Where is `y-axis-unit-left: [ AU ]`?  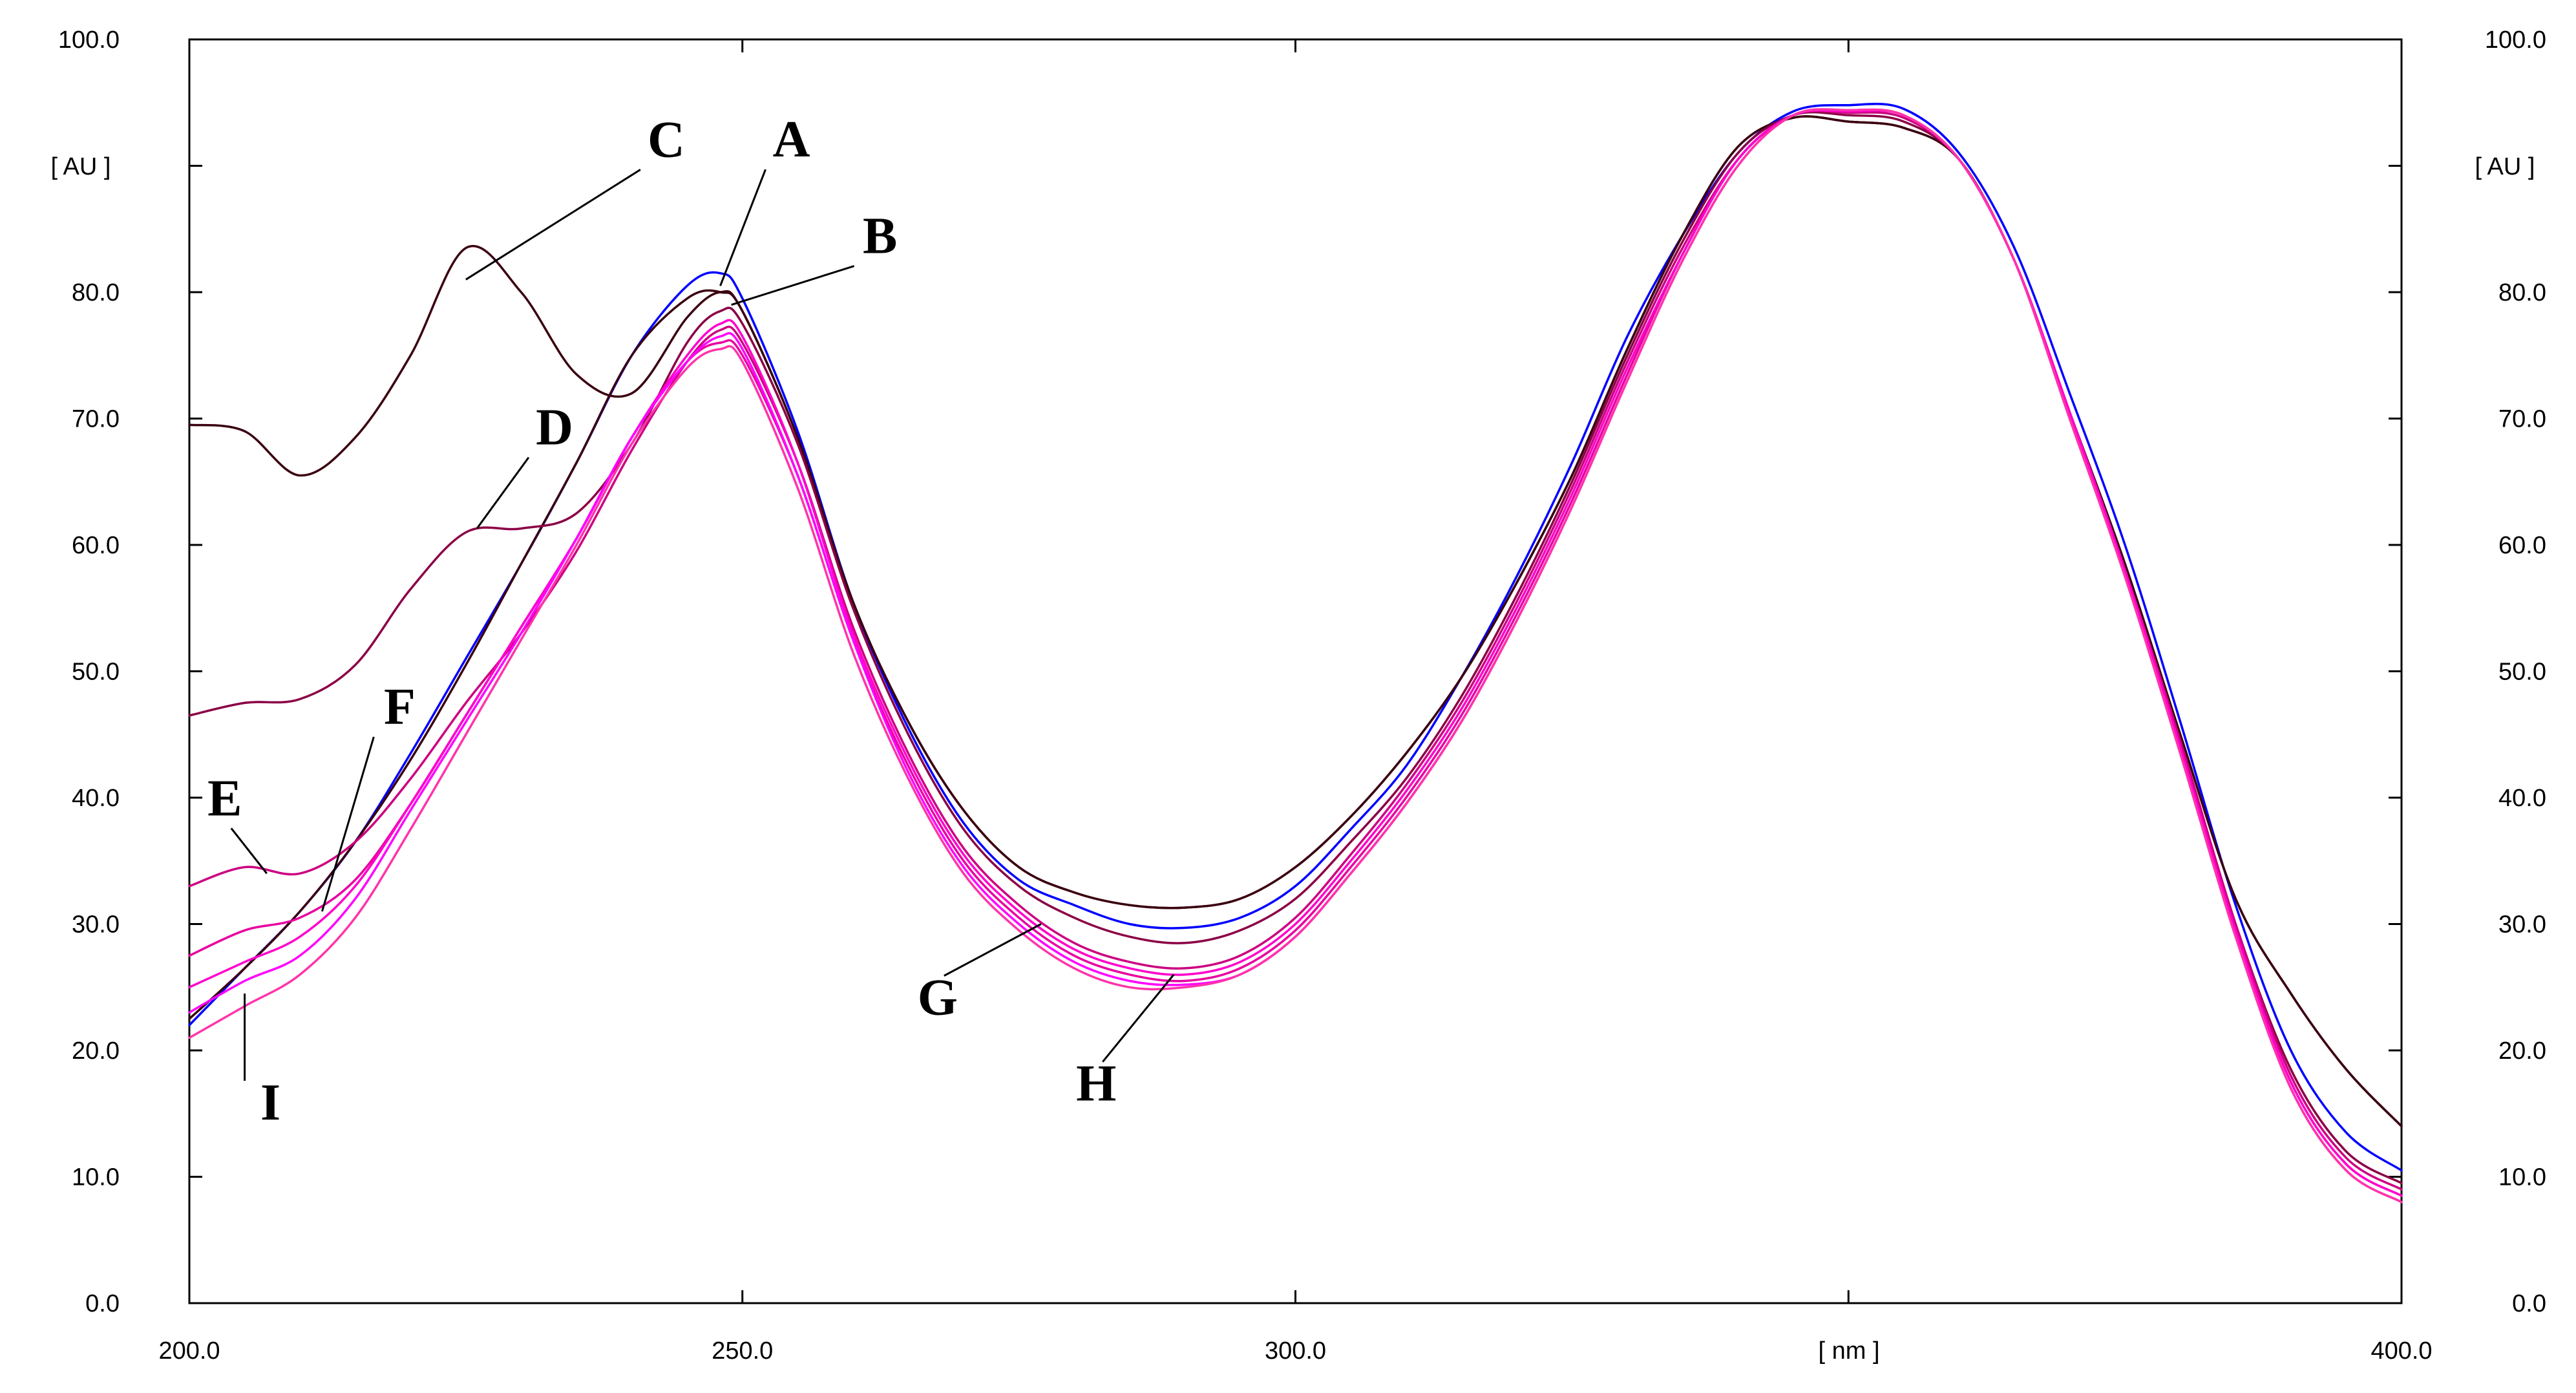
y-axis-unit-left: [ AU ] is located at coordinates (81, 166).